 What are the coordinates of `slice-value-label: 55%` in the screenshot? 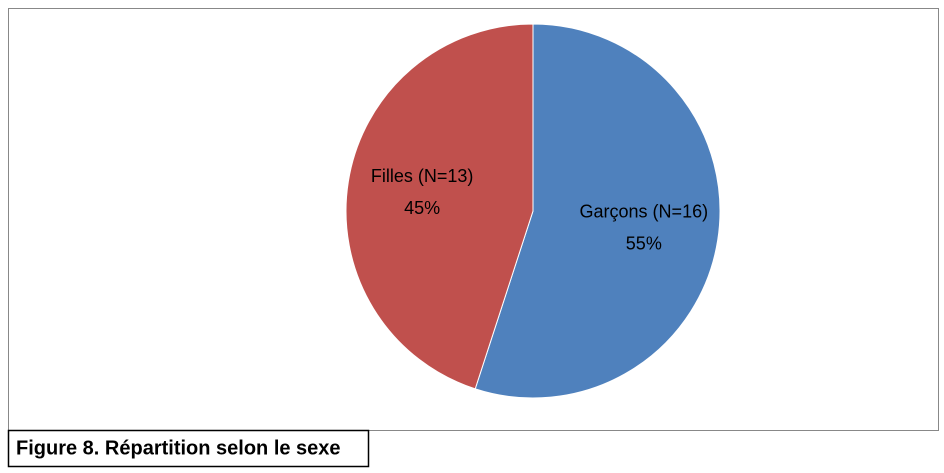 It's located at (644, 243).